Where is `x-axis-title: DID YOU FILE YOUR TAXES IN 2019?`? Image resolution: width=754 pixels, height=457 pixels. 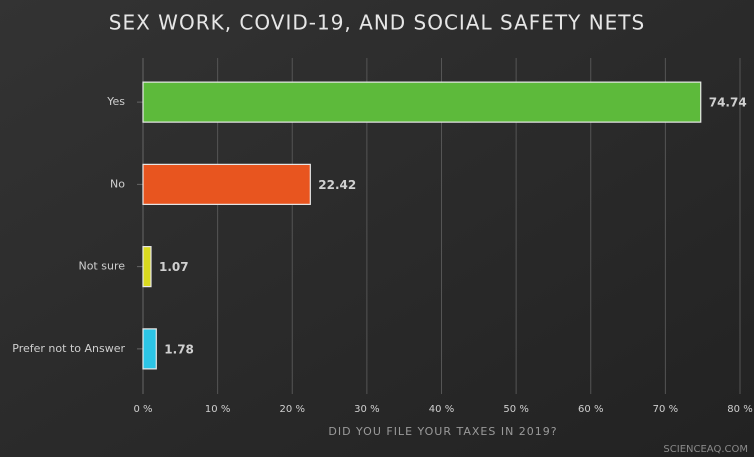
x-axis-title: DID YOU FILE YOUR TAXES IN 2019? is located at coordinates (442, 431).